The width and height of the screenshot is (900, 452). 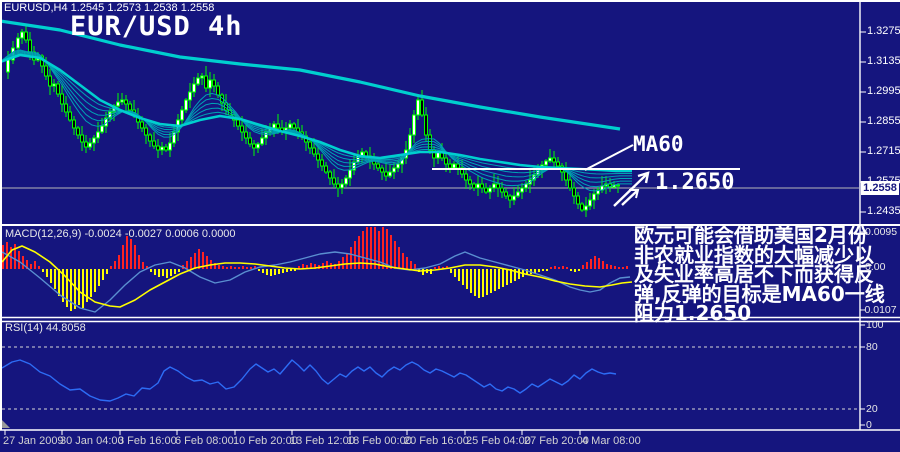 What do you see at coordinates (883, 151) in the screenshot?
I see `price-axis-label: 1.2715` at bounding box center [883, 151].